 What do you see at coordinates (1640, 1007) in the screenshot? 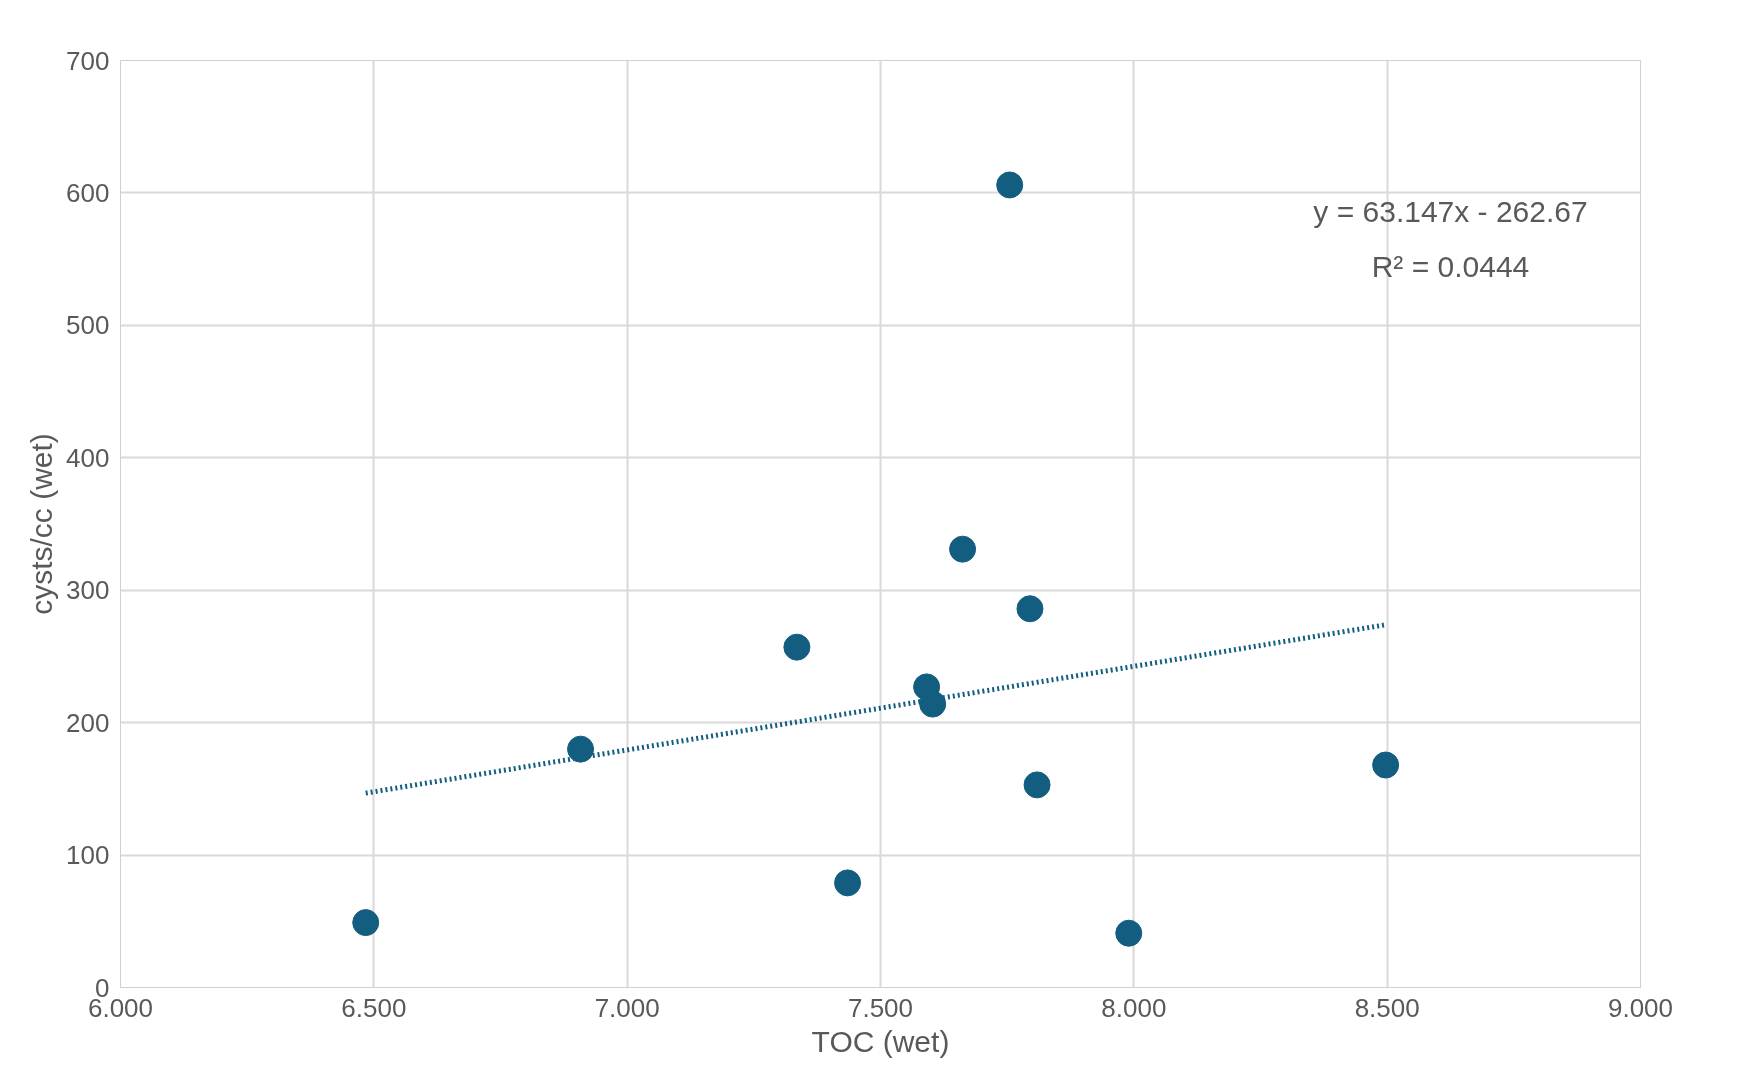
I see `x-tick-label: 9.000` at bounding box center [1640, 1007].